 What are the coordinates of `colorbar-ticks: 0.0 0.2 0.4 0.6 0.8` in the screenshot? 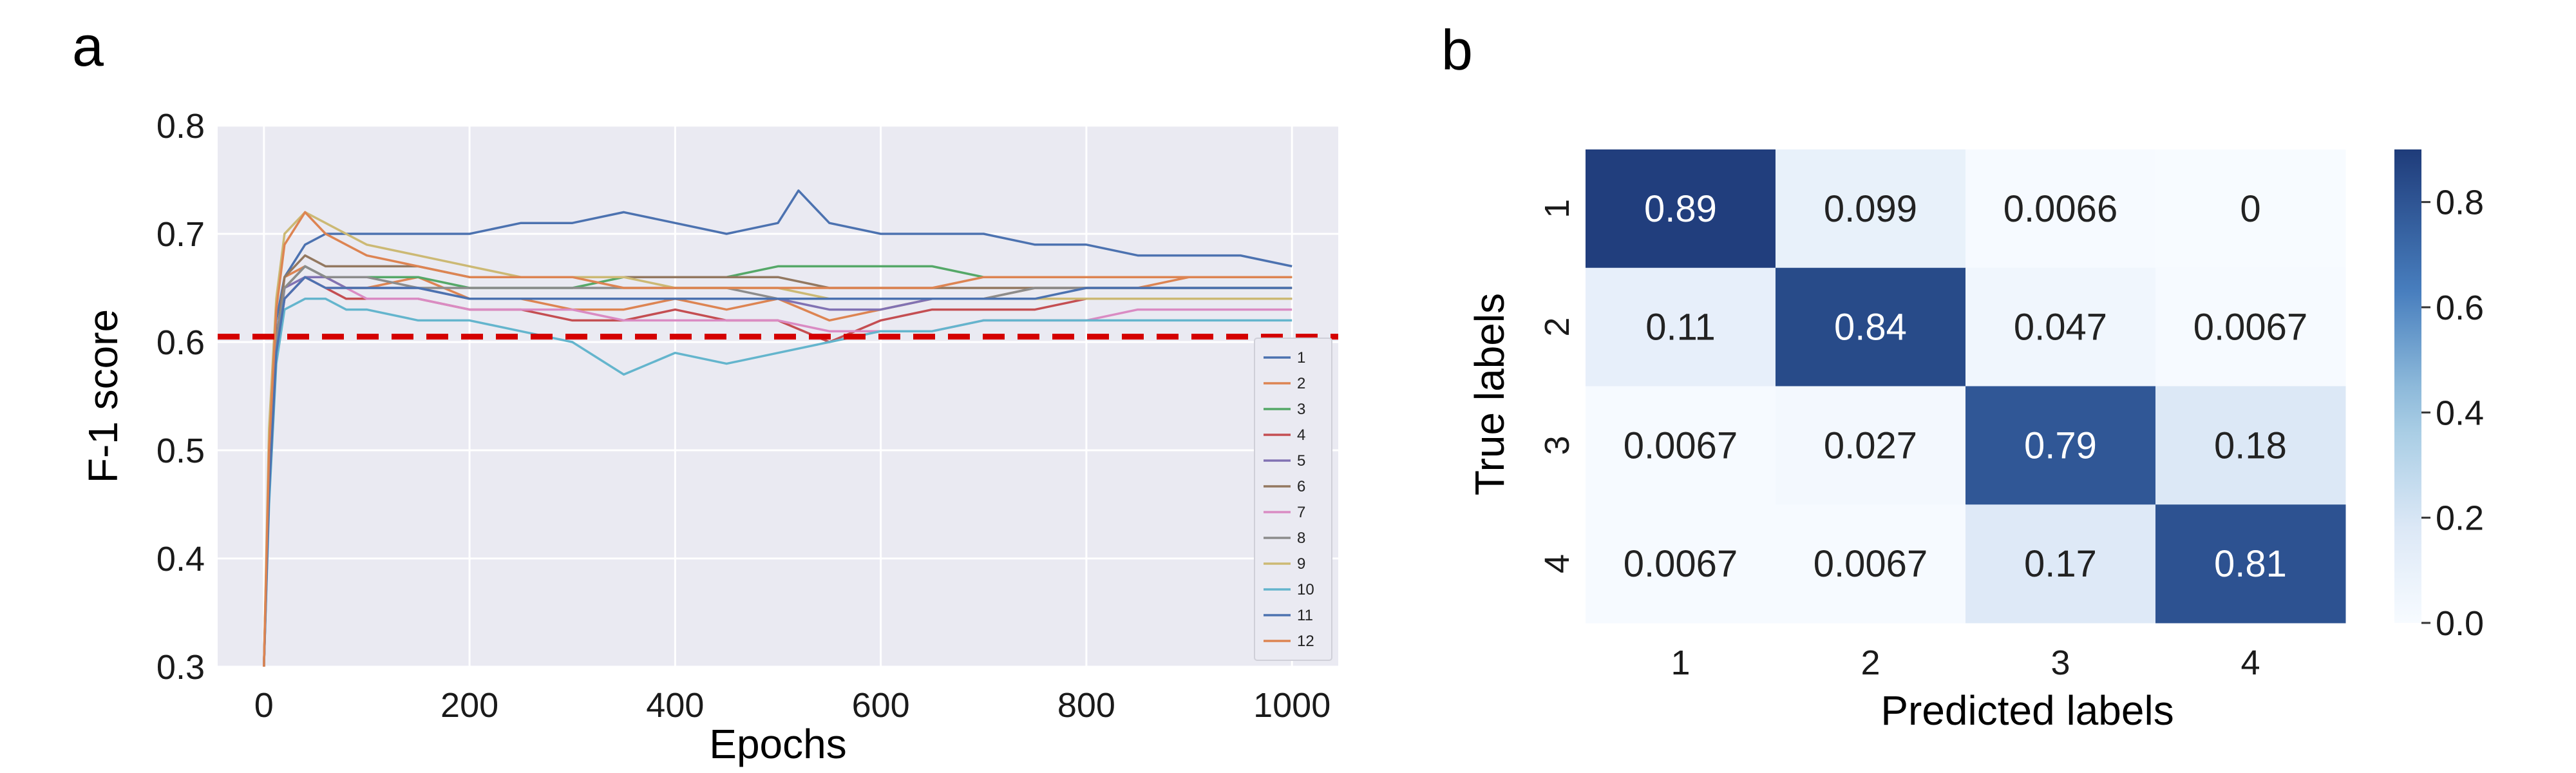 It's located at (2452, 414).